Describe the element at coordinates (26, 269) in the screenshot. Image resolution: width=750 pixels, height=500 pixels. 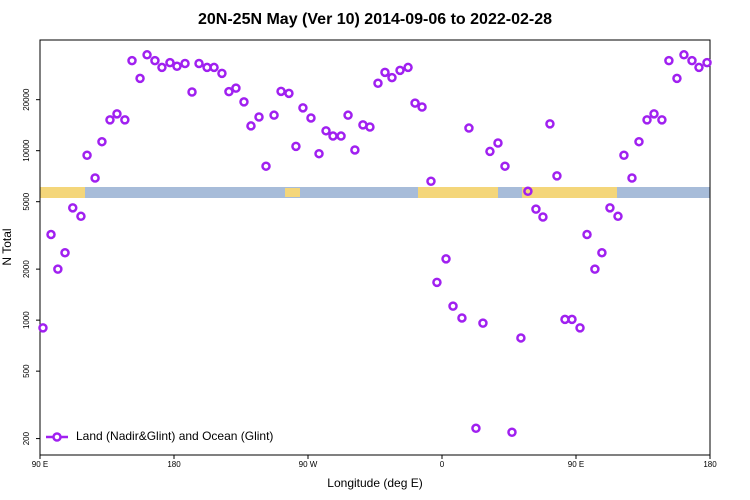
I see `y-tick-label: 2000` at that location.